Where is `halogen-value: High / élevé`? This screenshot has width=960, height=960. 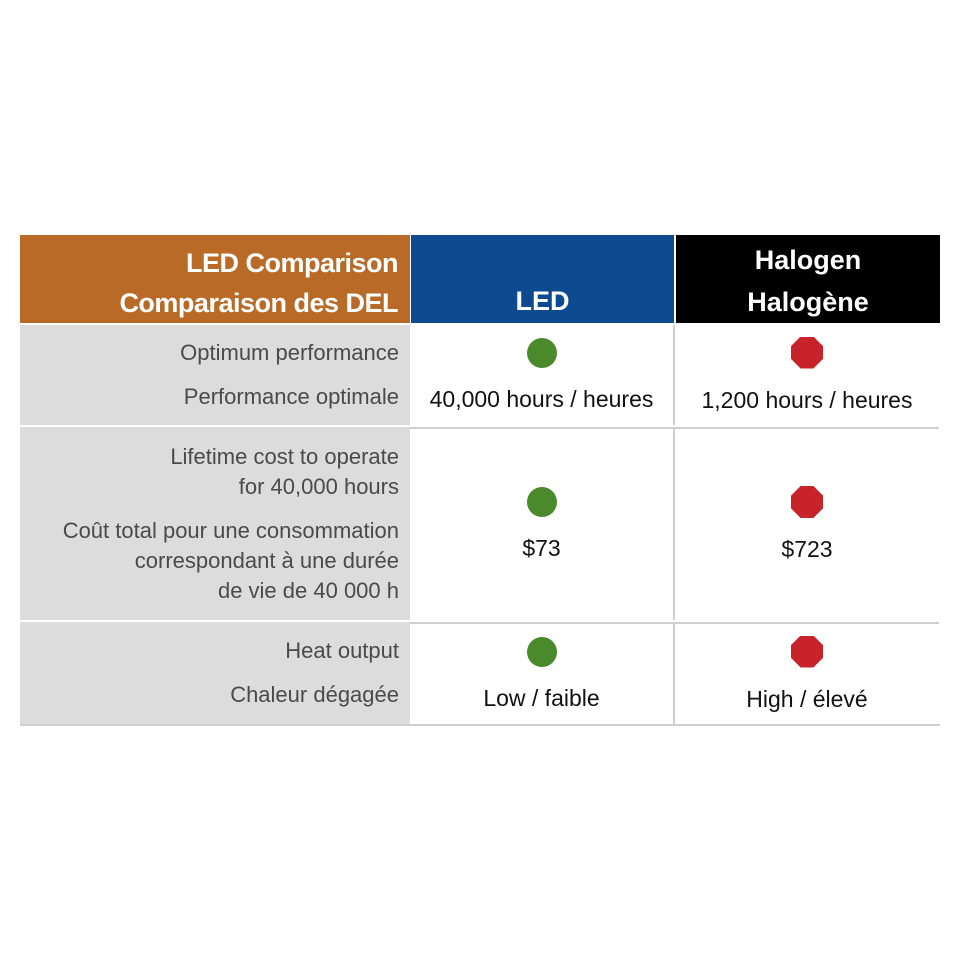 halogen-value: High / élevé is located at coordinates (807, 698).